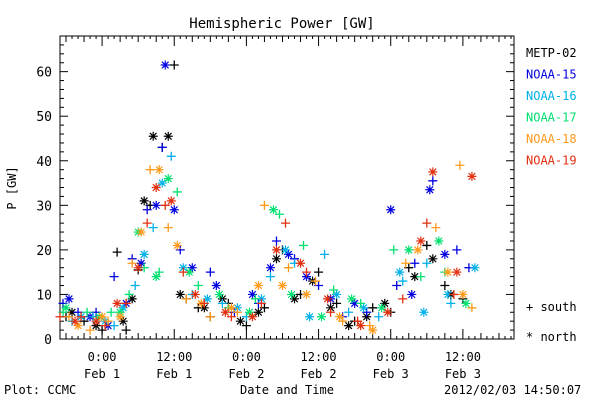  Describe the element at coordinates (319, 357) in the screenshot. I see `x-tick-label-time: 12:00` at that location.